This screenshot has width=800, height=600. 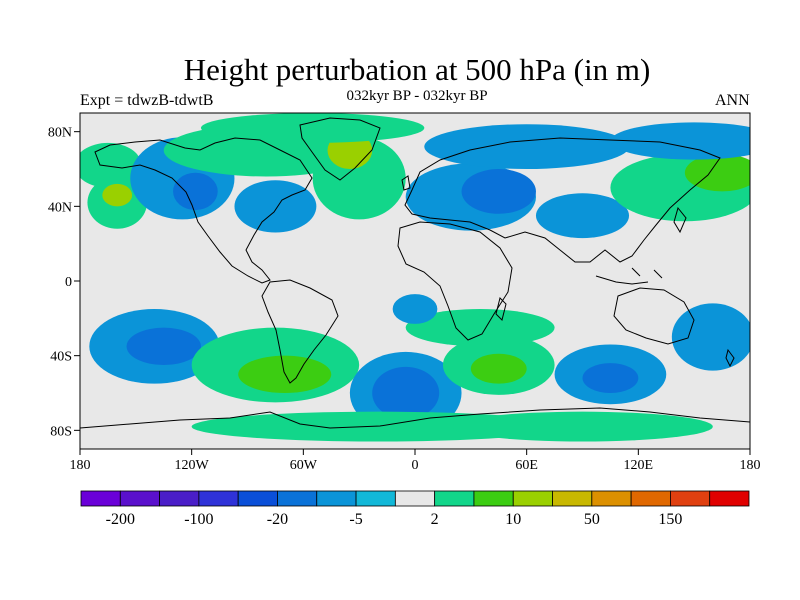 What do you see at coordinates (300, 331) in the screenshot?
I see `coastline-south-america` at bounding box center [300, 331].